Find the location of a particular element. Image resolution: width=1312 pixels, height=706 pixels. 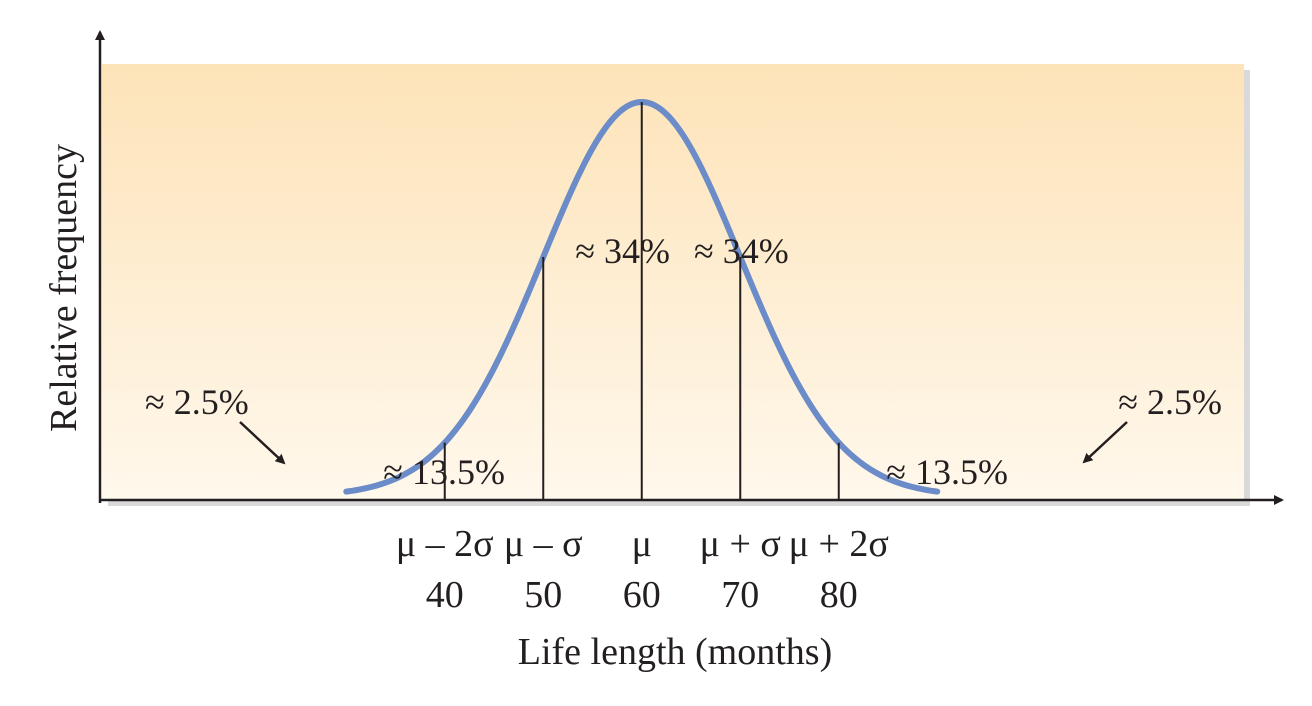

region-label-70-80: ≈ 13.5% is located at coordinates (947, 472).